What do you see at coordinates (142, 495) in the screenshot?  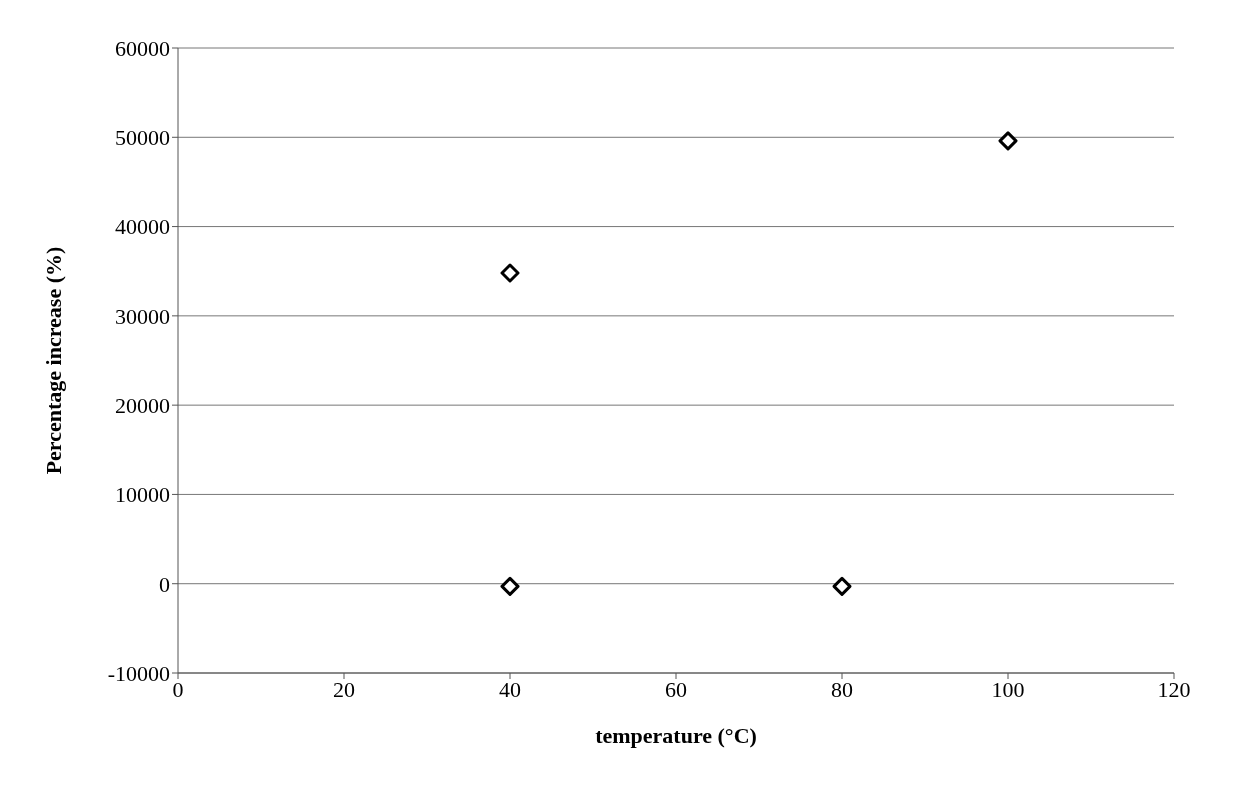 I see `y-tick-label: 10000` at bounding box center [142, 495].